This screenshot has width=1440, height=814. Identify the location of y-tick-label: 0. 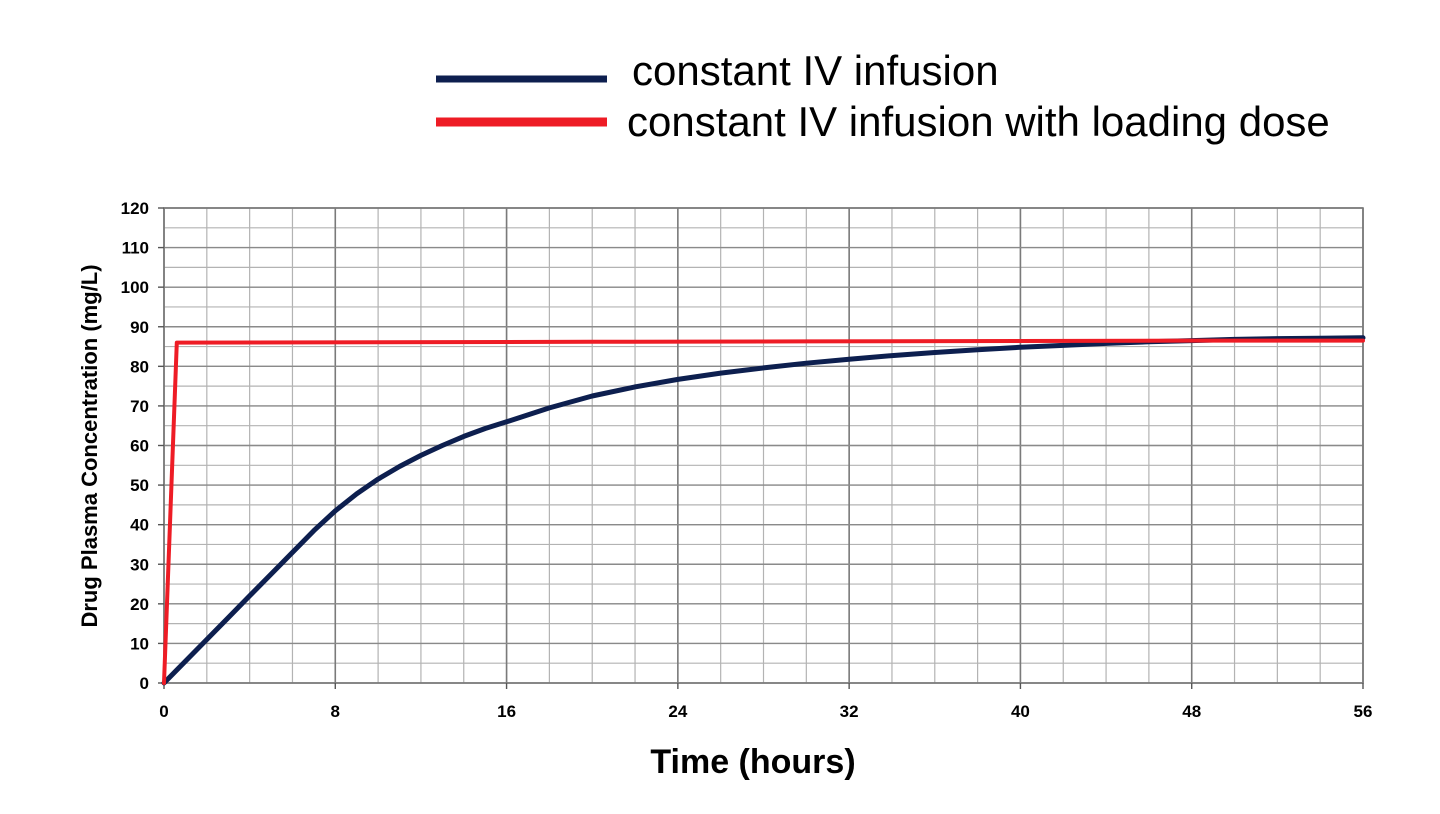
(144, 683).